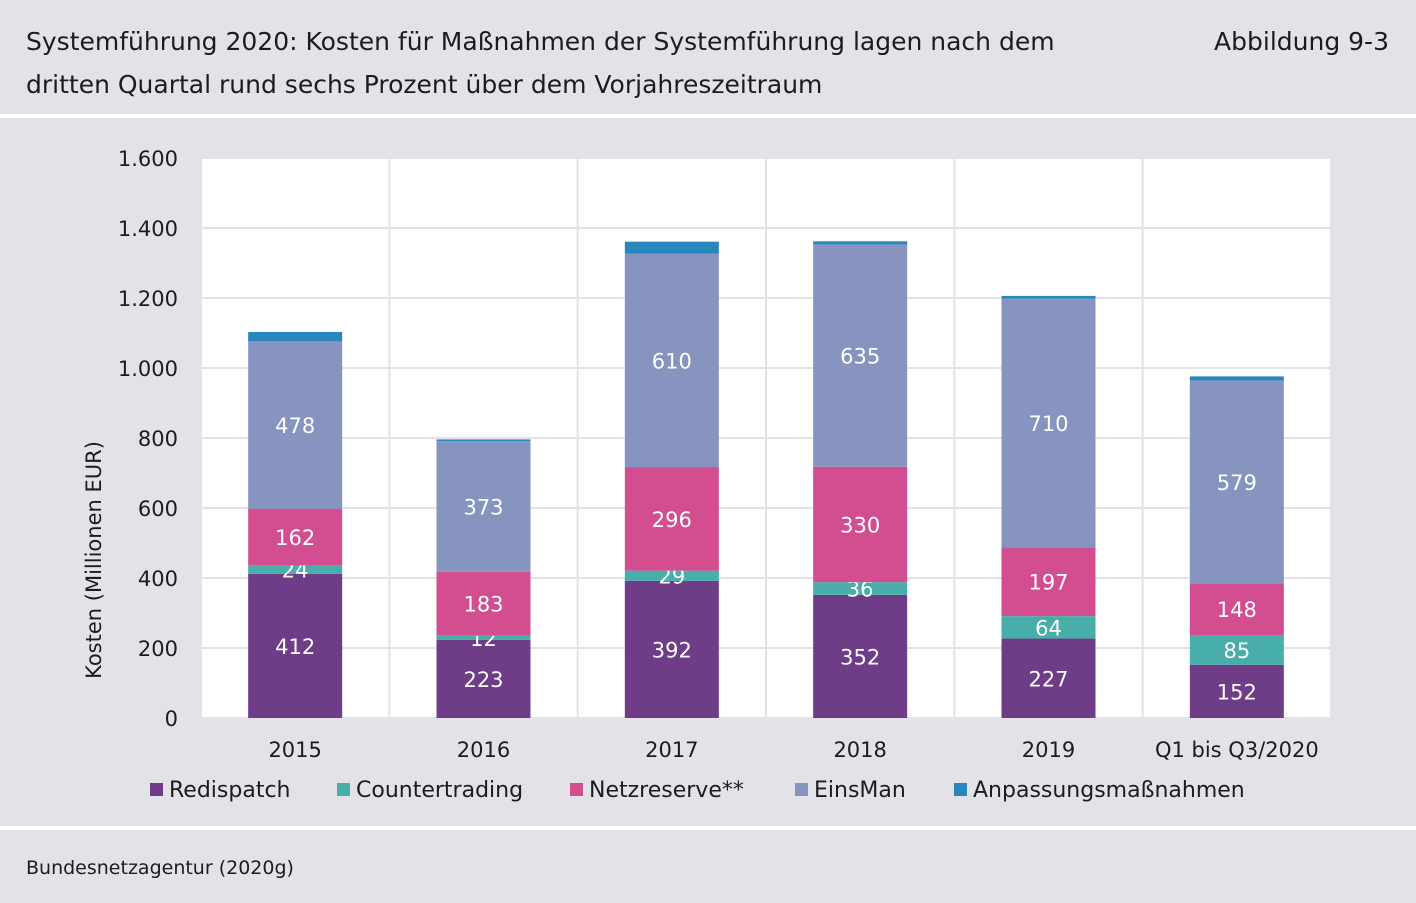 Image resolution: width=1416 pixels, height=903 pixels. I want to click on y-tick-label: 1.000, so click(148, 369).